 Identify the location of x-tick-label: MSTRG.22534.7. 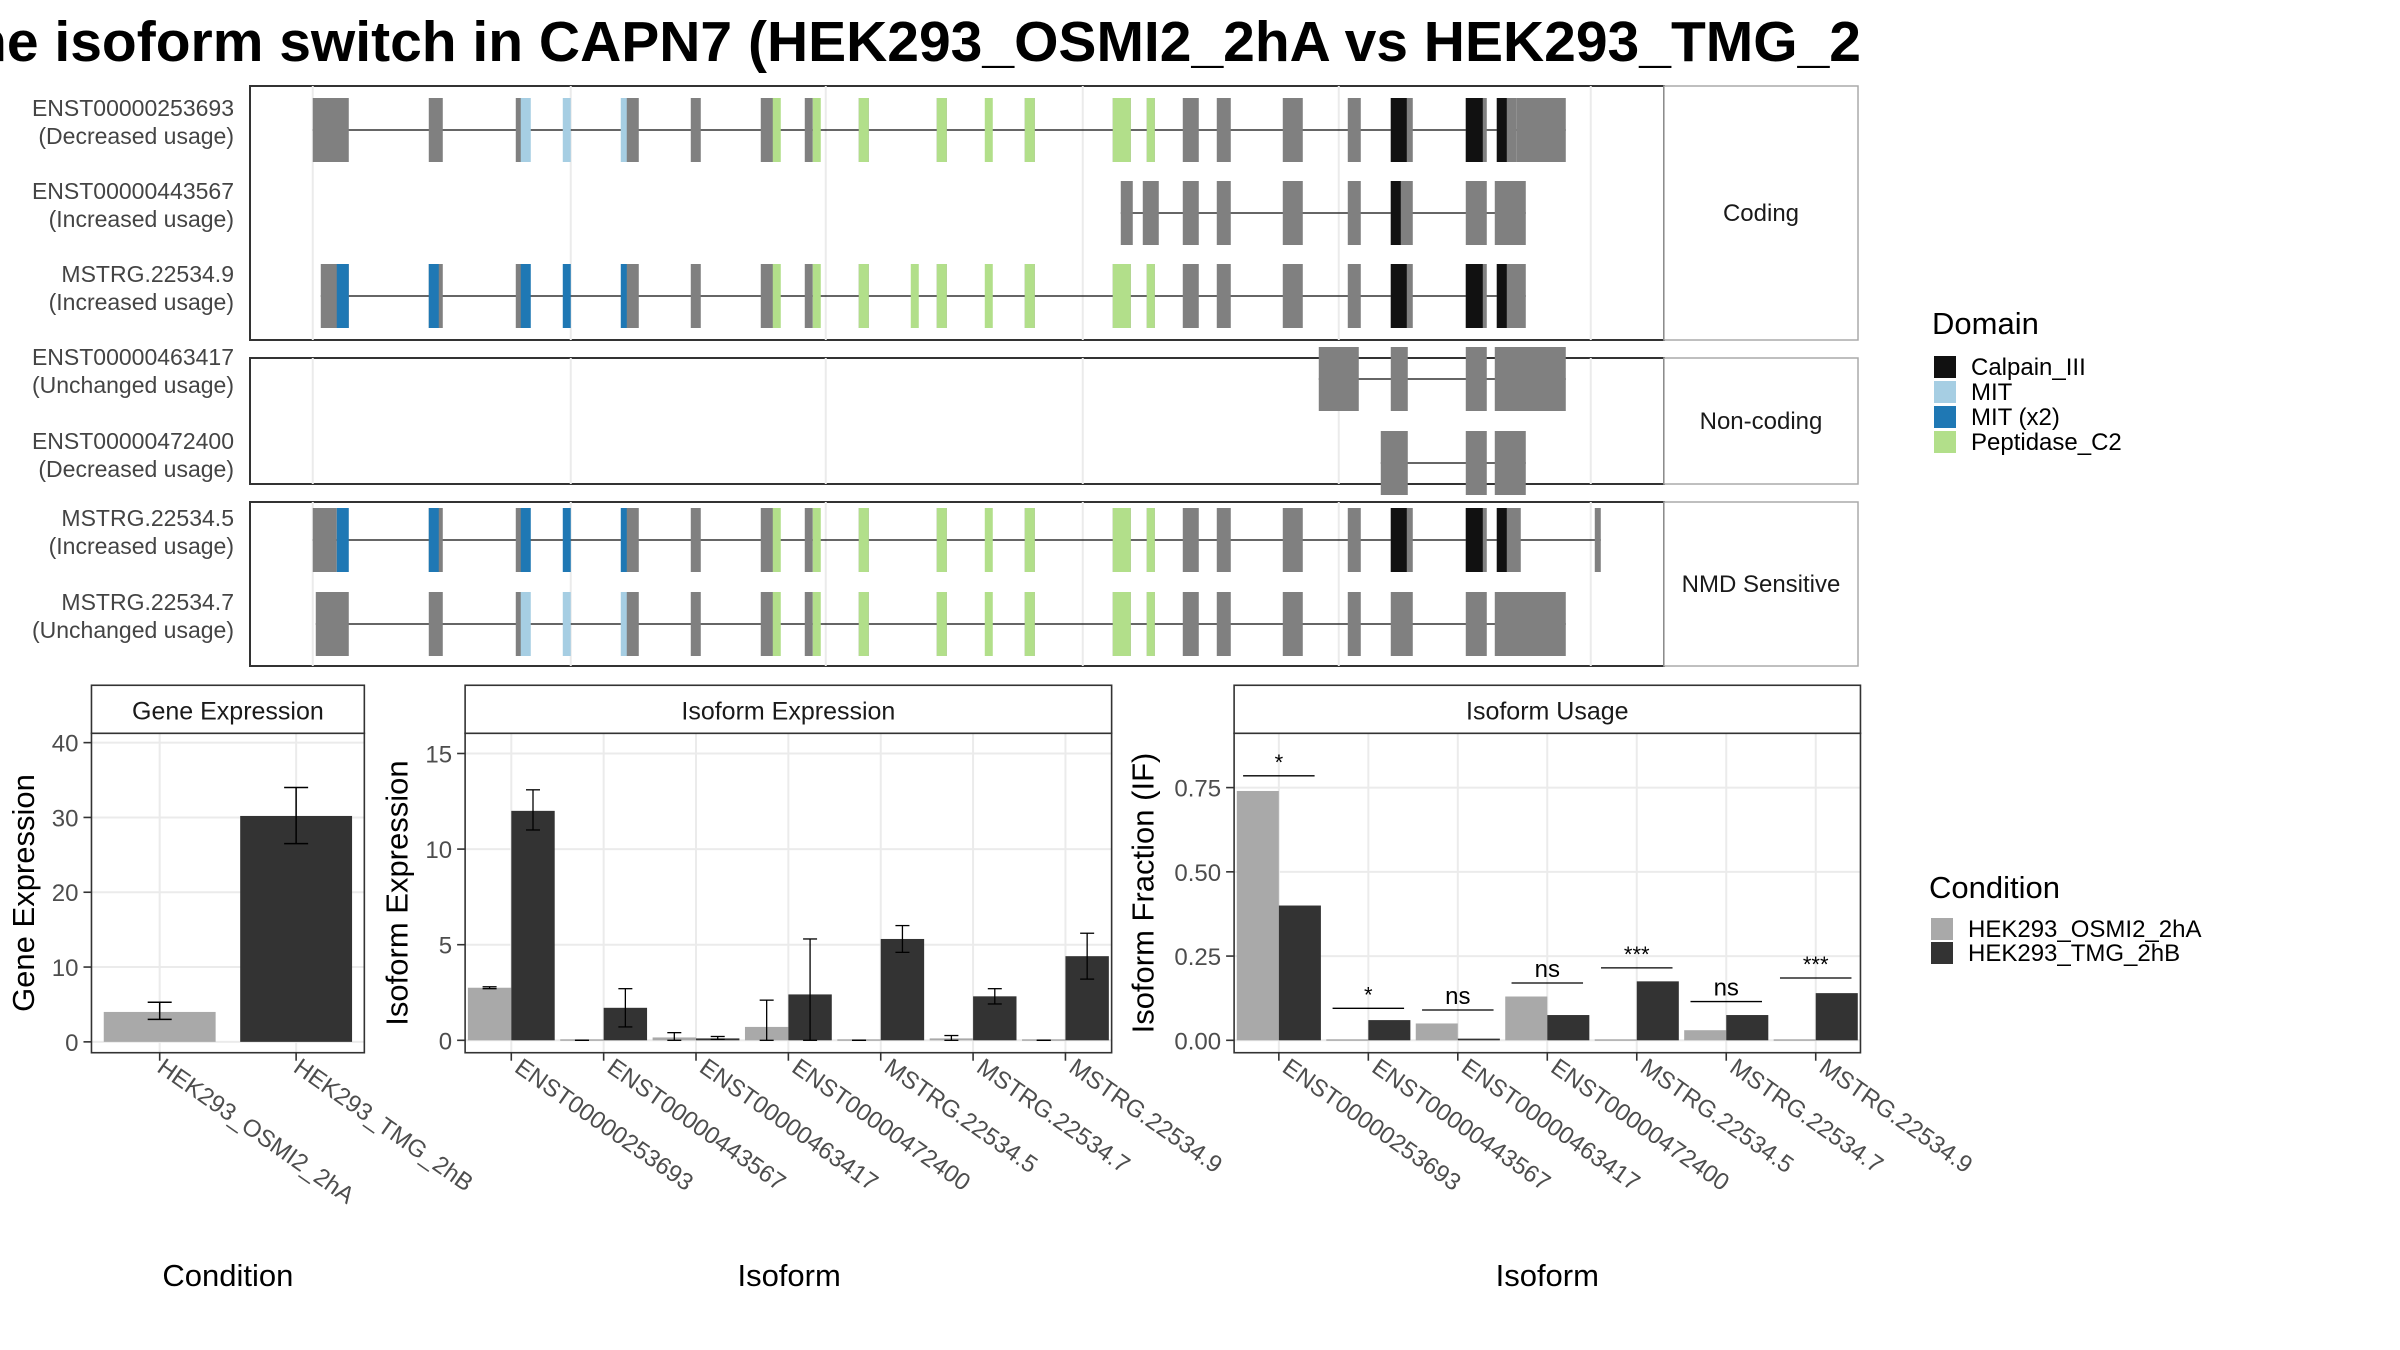
(1053, 1116).